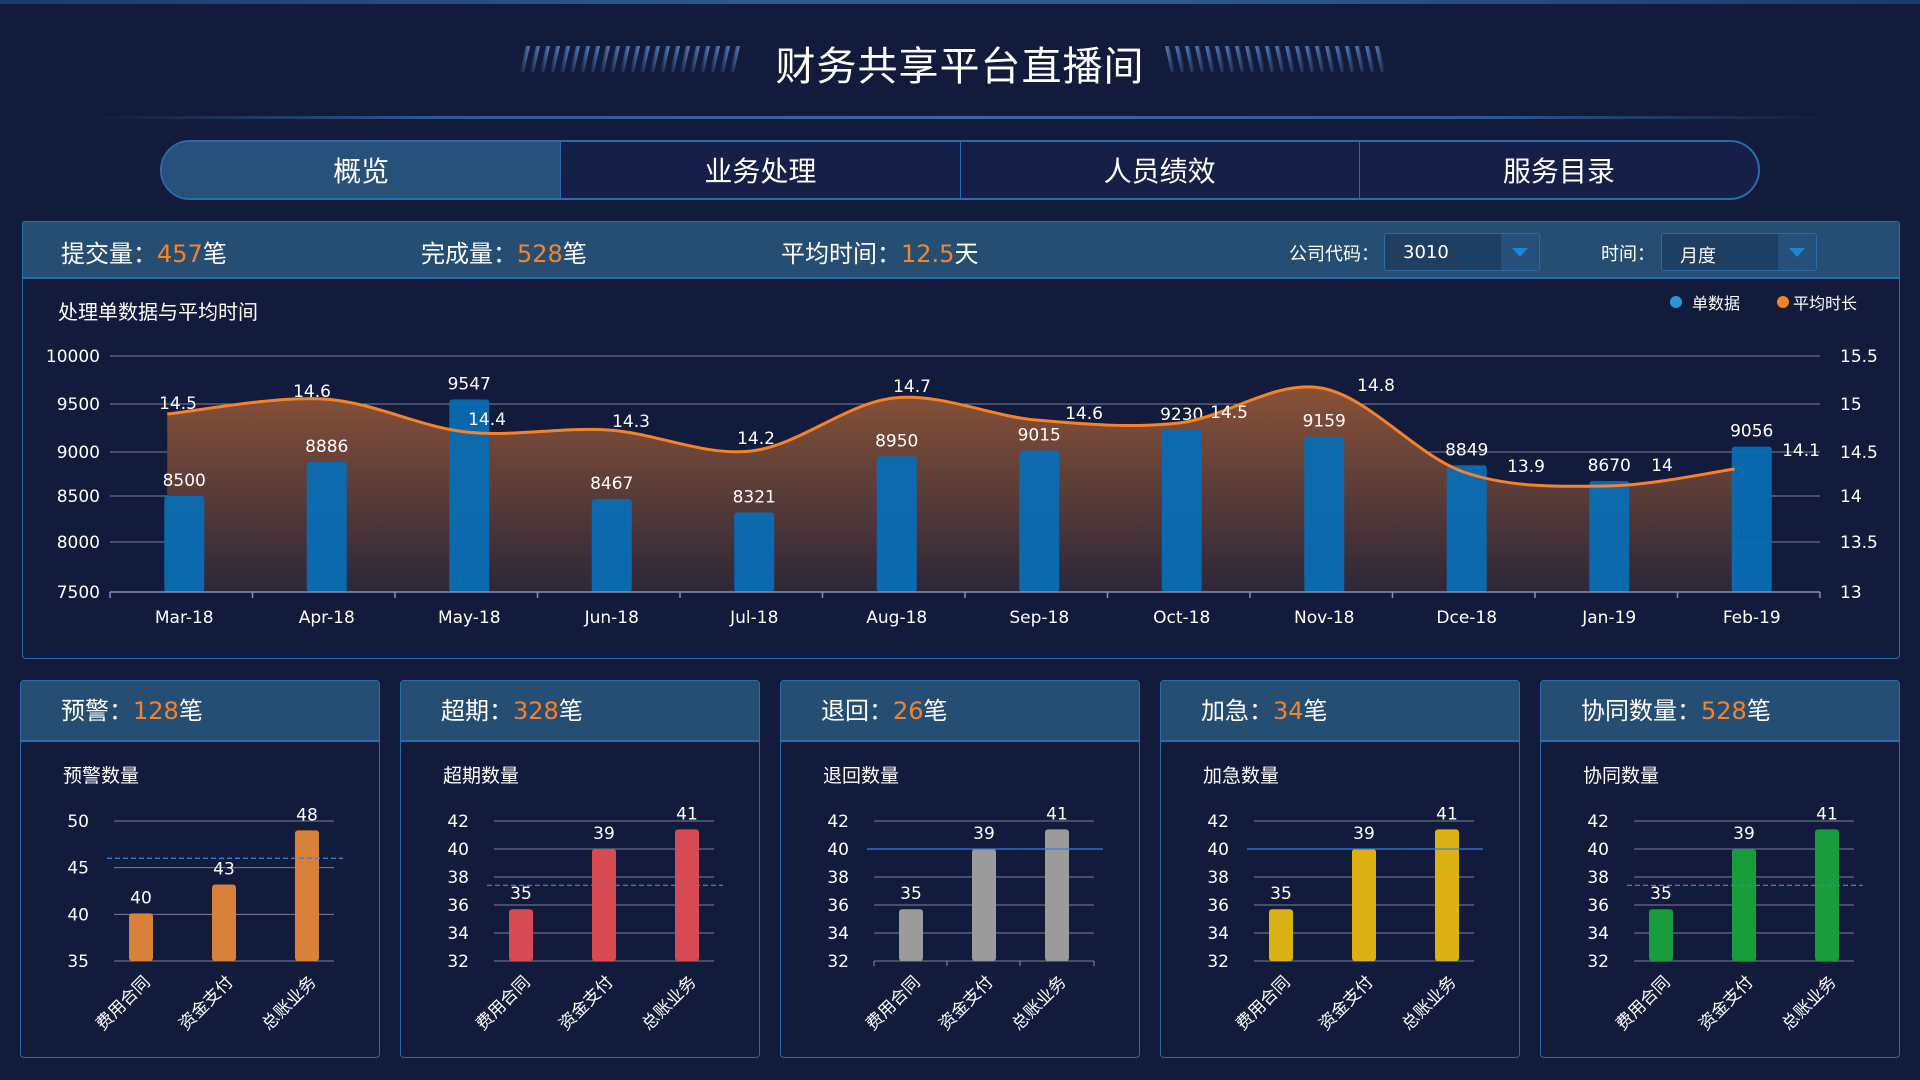  Describe the element at coordinates (1181, 618) in the screenshot. I see `x-axis-label: Oct-18` at that location.